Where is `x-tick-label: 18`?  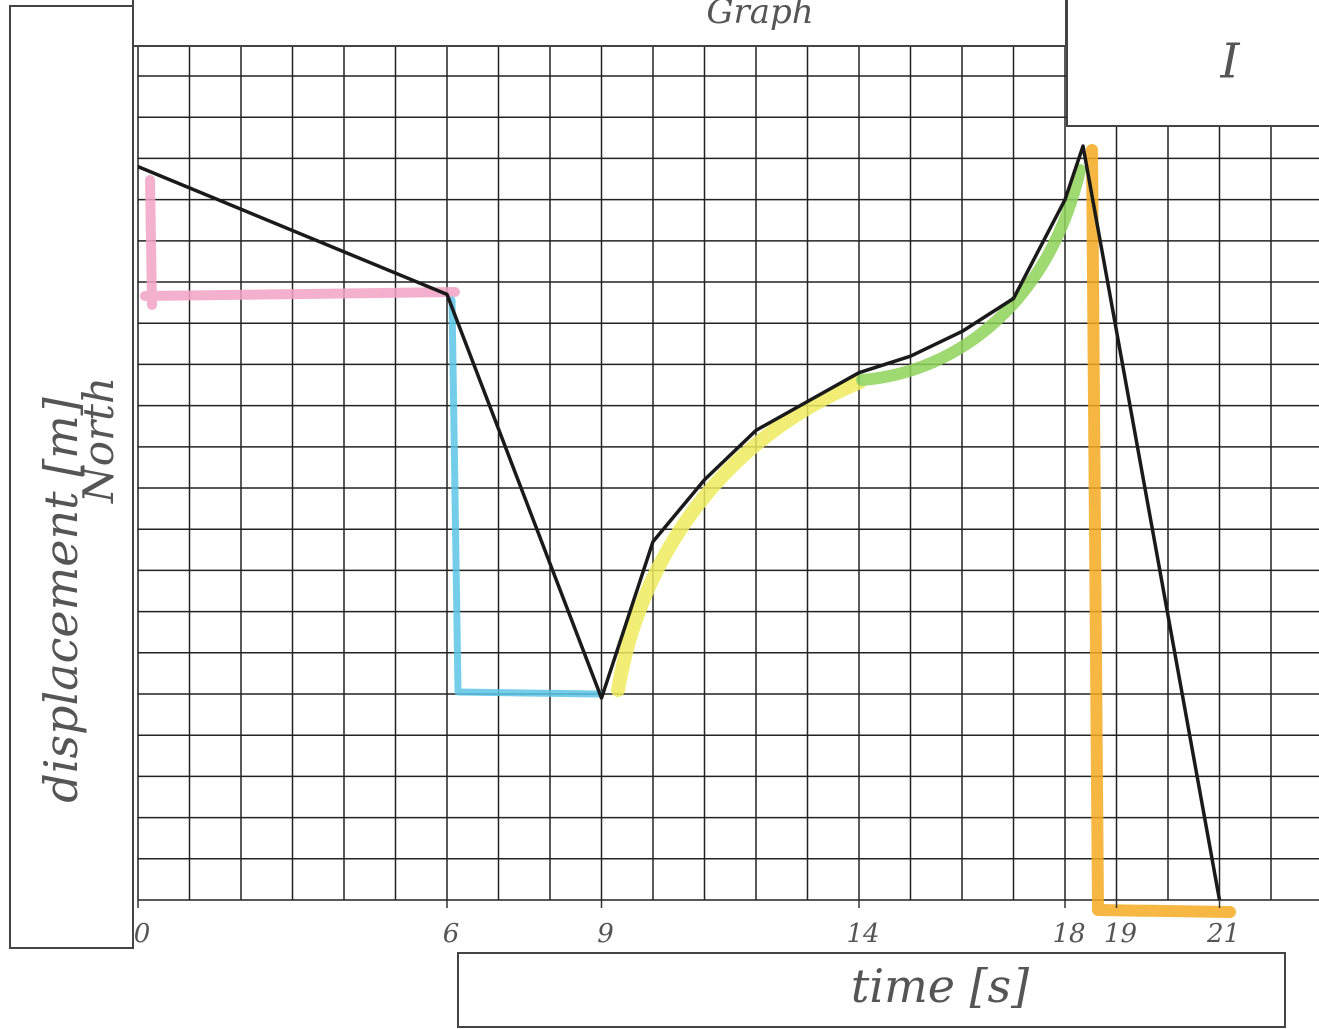
x-tick-label: 18 is located at coordinates (1068, 934).